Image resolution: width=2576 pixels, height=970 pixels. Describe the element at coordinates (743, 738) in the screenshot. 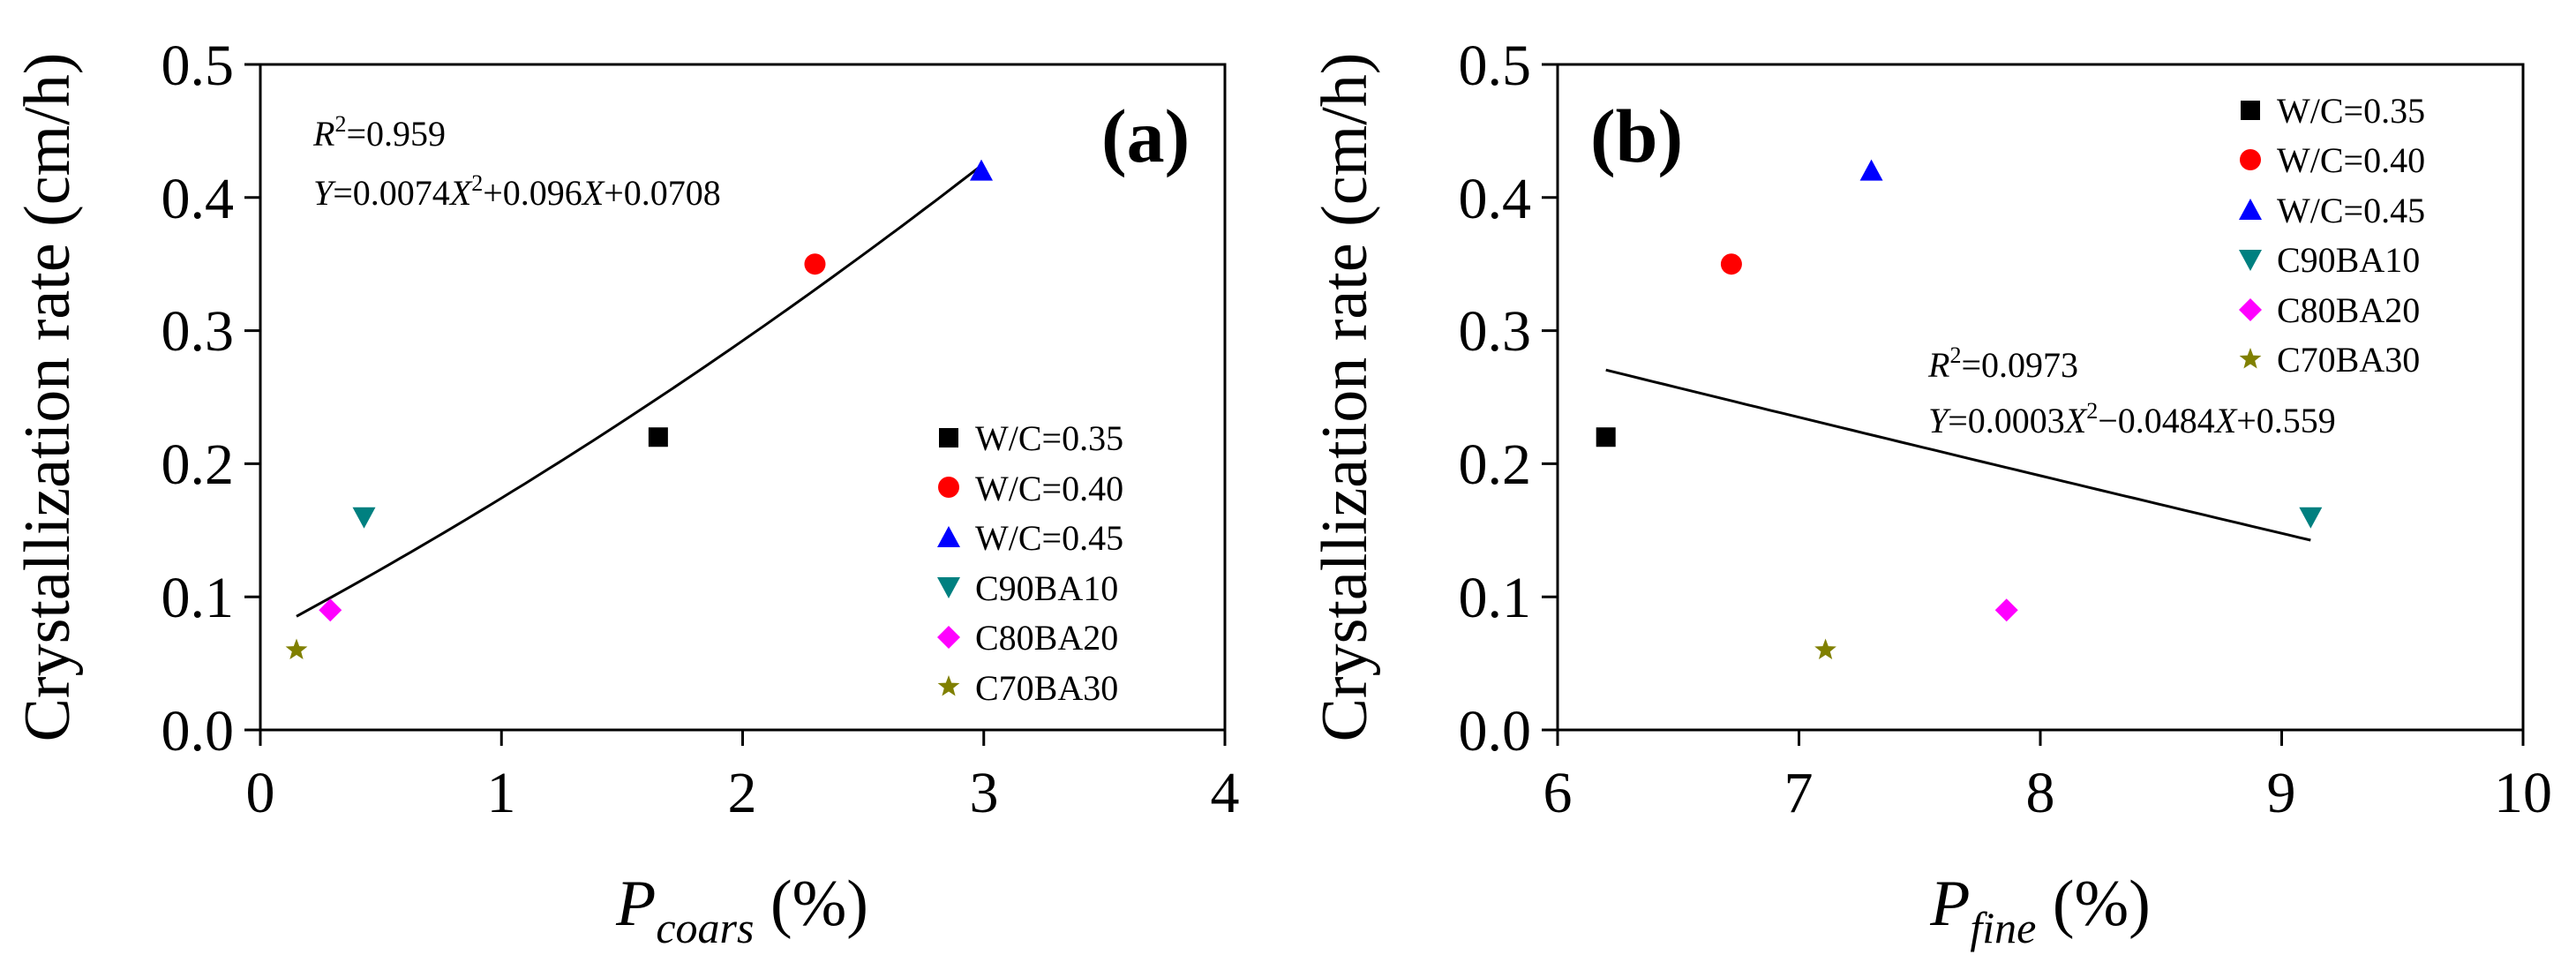

I see `panel-a-x-ticks` at that location.